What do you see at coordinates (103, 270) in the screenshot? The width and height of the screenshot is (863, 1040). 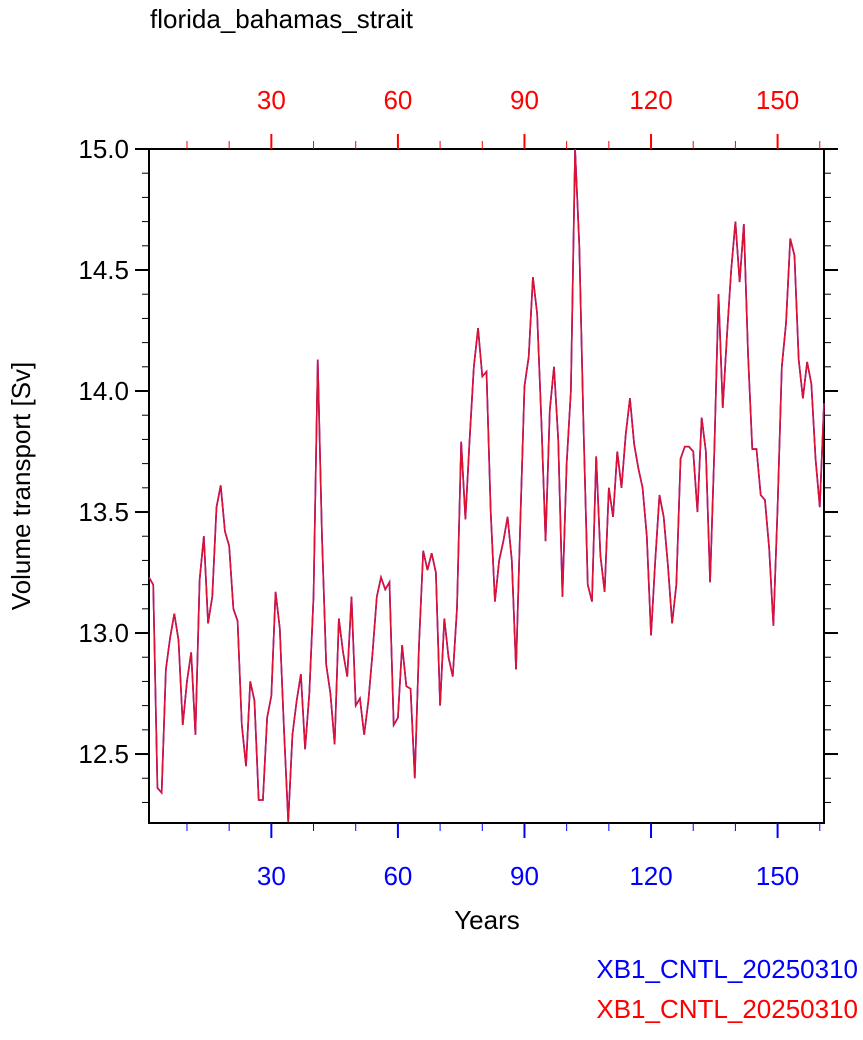 I see `y-tick-label: 14.5` at bounding box center [103, 270].